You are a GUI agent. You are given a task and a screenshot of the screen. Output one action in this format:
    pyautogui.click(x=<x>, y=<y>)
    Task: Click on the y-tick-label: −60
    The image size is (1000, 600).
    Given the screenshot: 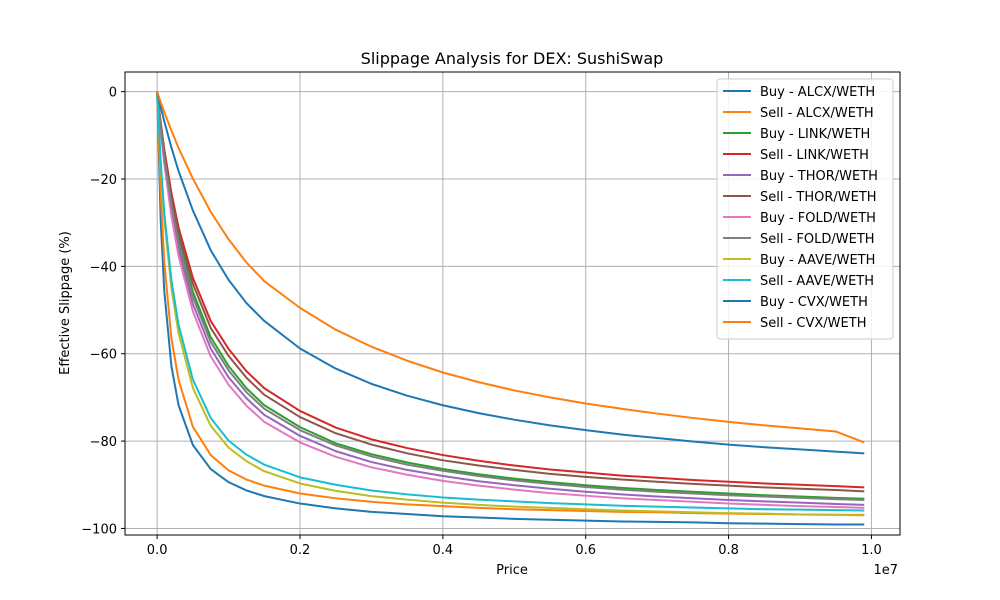 What is the action you would take?
    pyautogui.click(x=103, y=355)
    